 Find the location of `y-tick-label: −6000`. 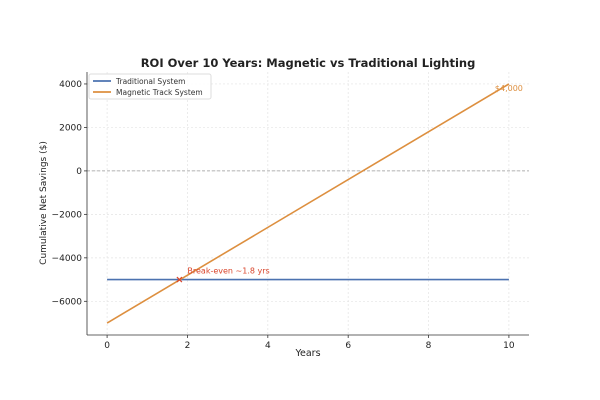

y-tick-label: −6000 is located at coordinates (67, 302).